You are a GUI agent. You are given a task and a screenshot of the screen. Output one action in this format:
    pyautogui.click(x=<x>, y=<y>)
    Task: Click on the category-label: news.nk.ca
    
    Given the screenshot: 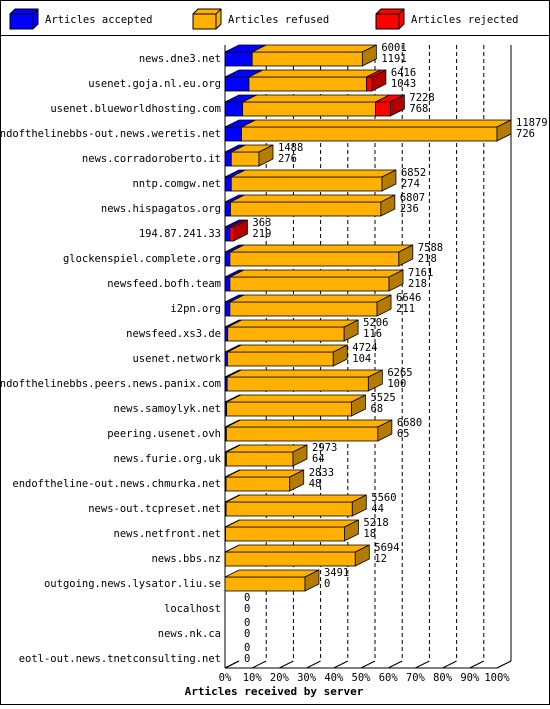 What is the action you would take?
    pyautogui.click(x=189, y=634)
    